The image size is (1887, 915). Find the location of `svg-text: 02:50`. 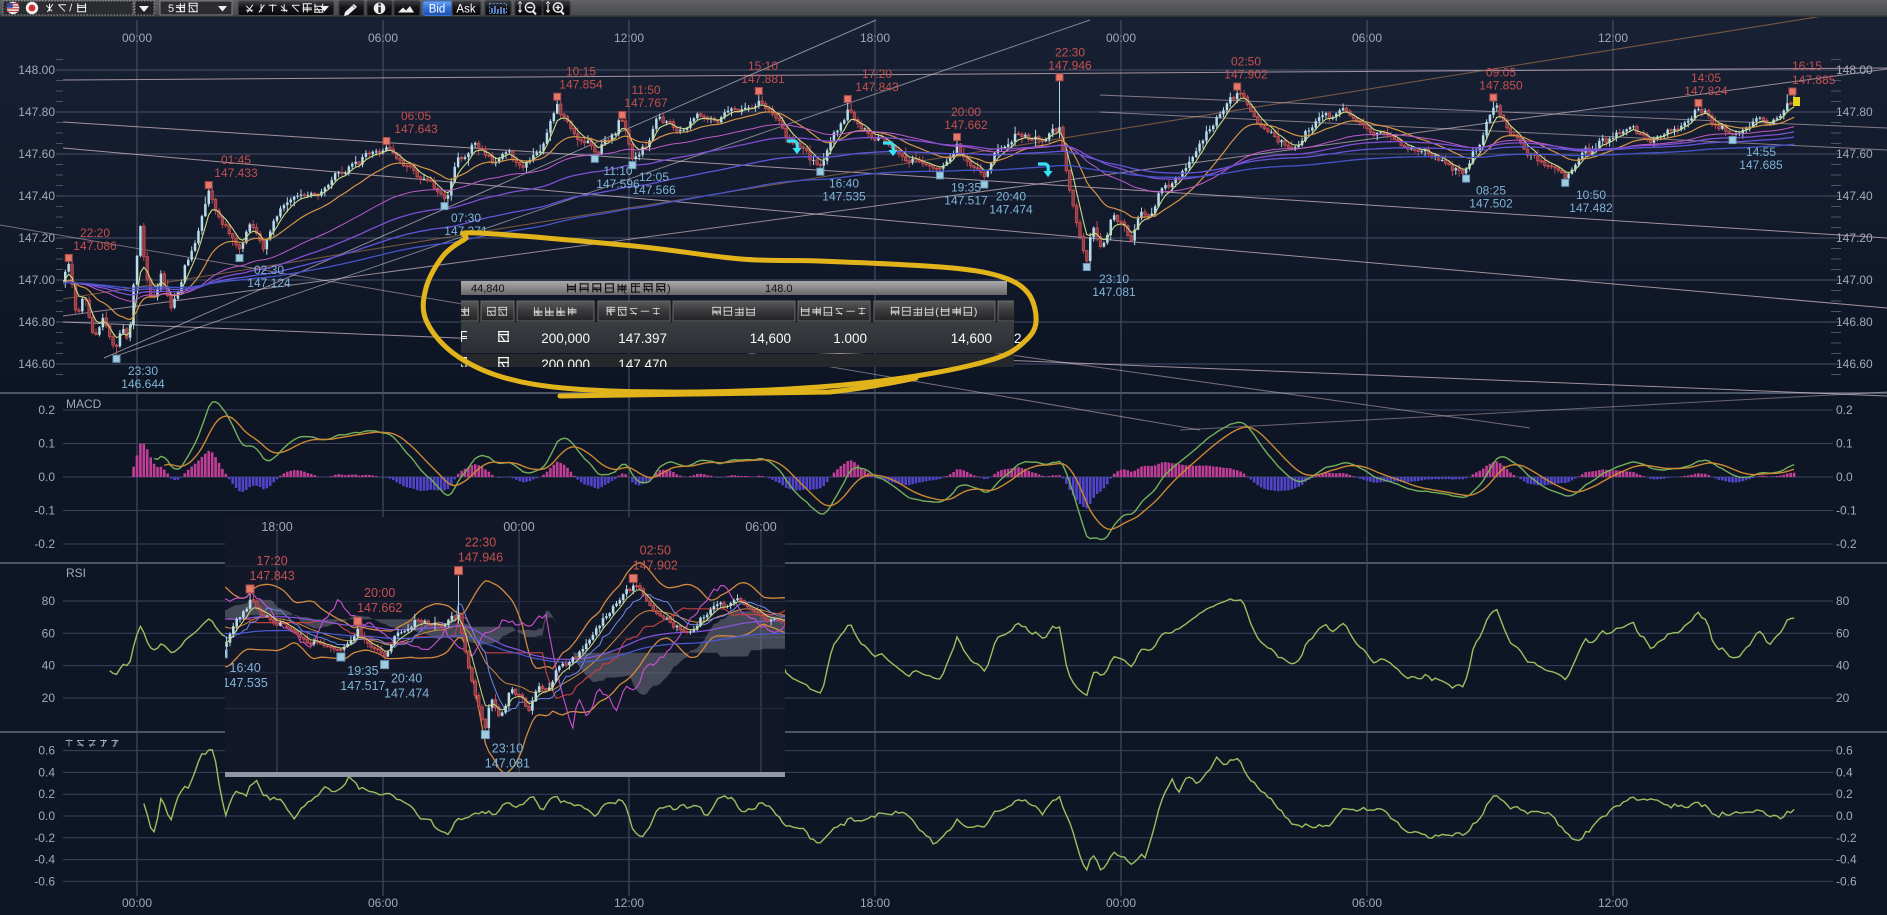

svg-text: 02:50 is located at coordinates (1246, 62).